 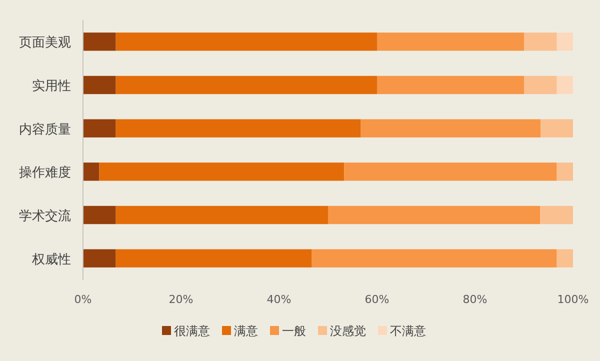 What do you see at coordinates (51, 86) in the screenshot?
I see `y-tick-label: 实用性` at bounding box center [51, 86].